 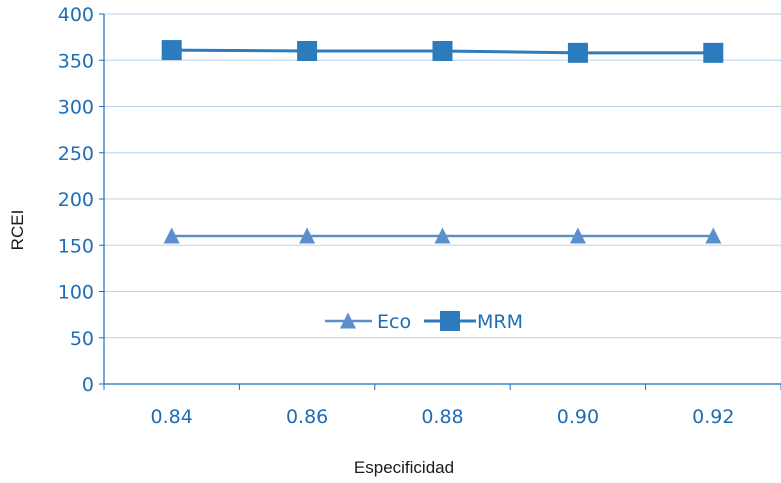 I want to click on legend-label-eco: Eco, so click(x=394, y=322).